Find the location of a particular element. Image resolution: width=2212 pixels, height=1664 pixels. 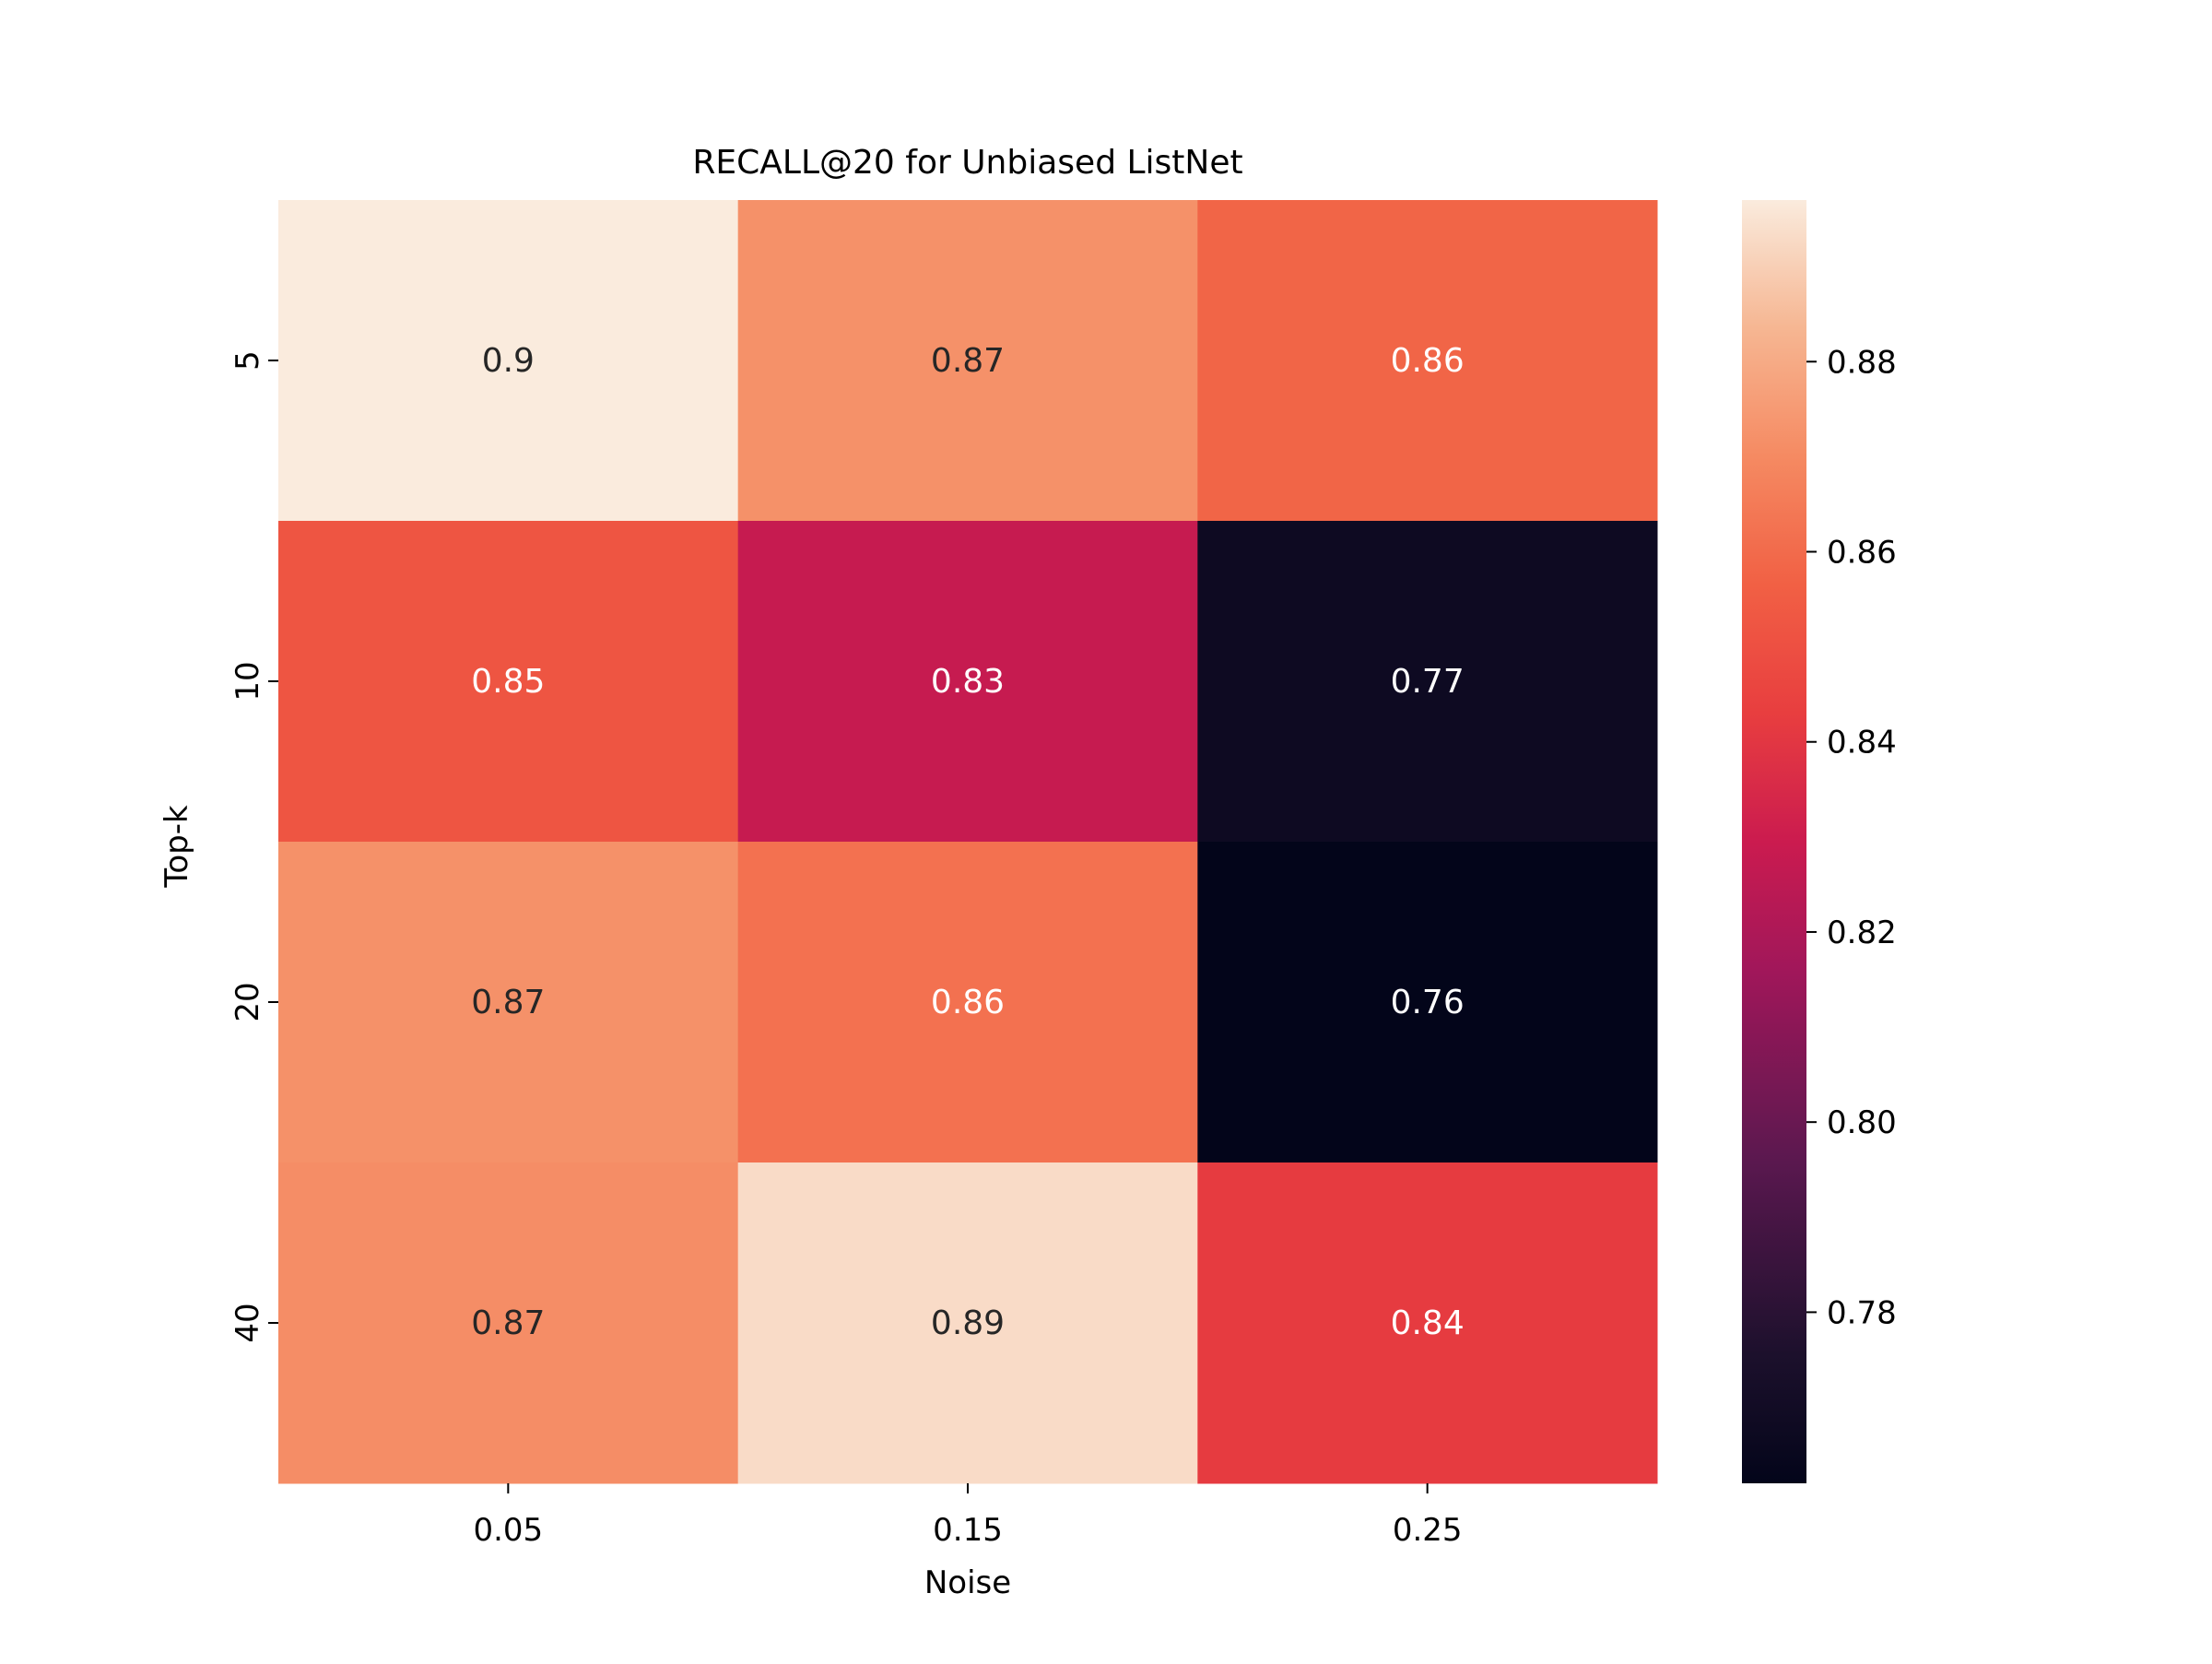

cell-value-label-2-1: 0.86 is located at coordinates (968, 1002).